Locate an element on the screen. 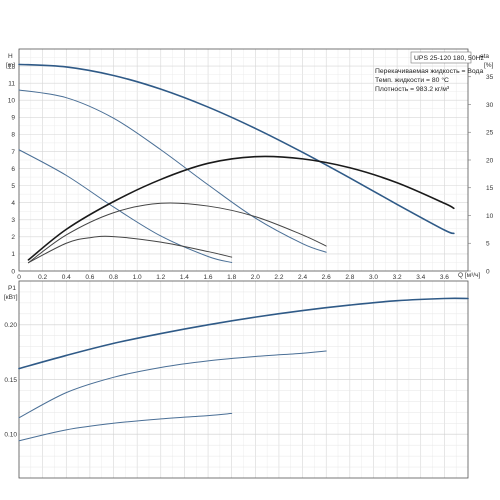 This screenshot has height=500, width=500. power-y-tick-label: 0.20 is located at coordinates (10, 325).